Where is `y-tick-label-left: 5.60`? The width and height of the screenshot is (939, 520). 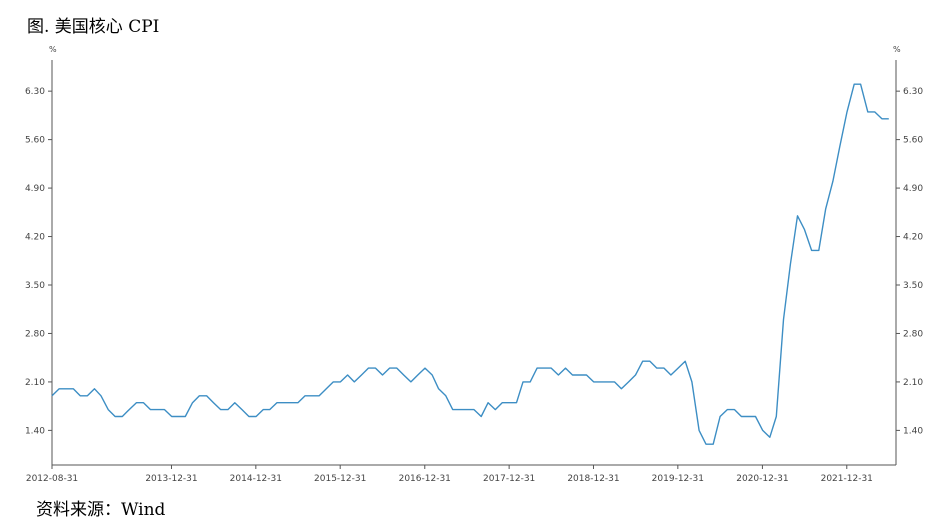 y-tick-label-left: 5.60 is located at coordinates (35, 141).